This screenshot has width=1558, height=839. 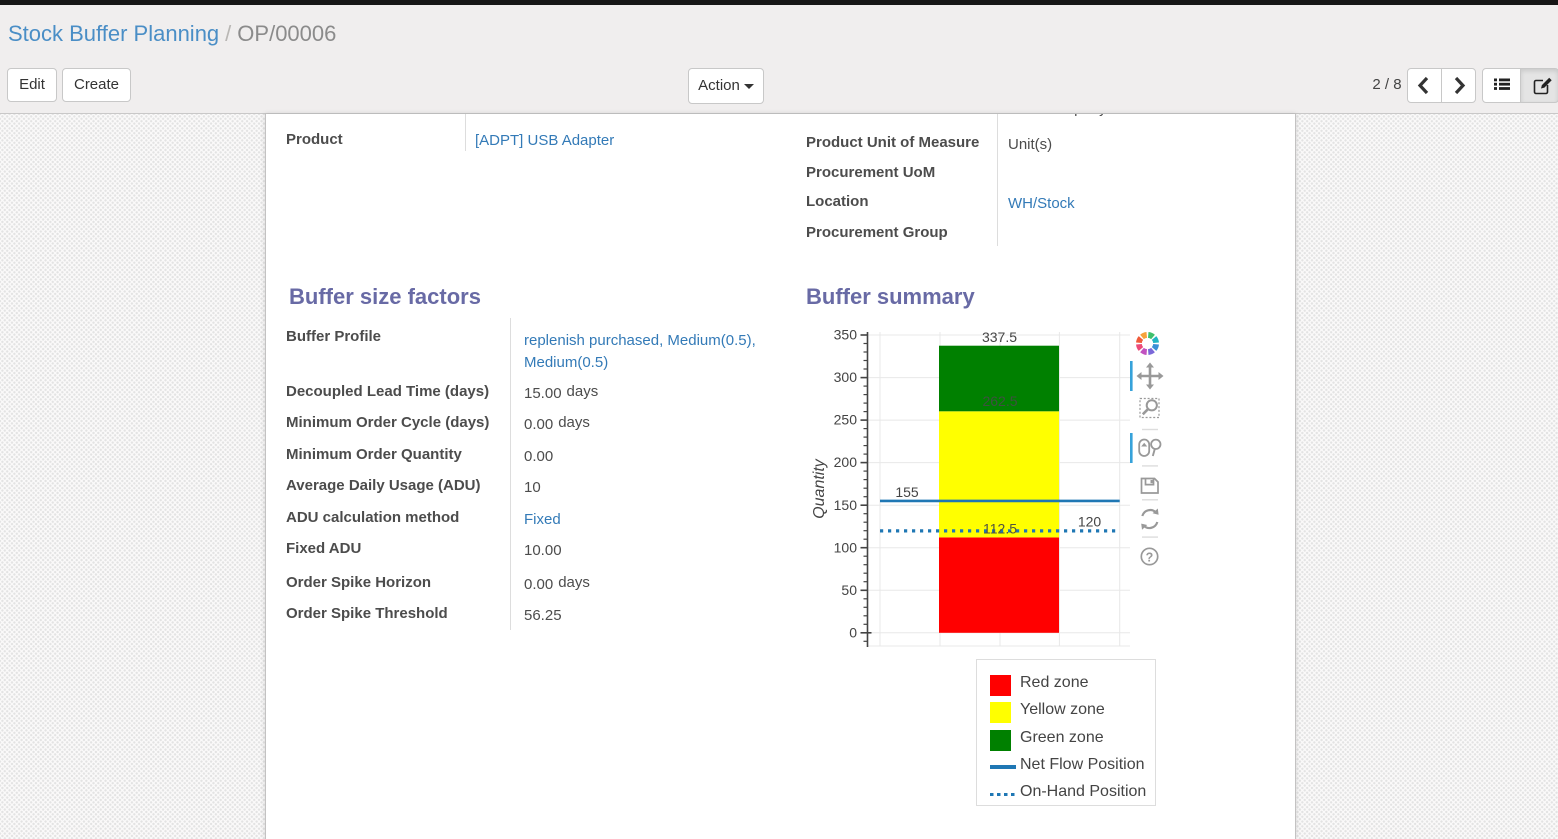 I want to click on svg-text: 337.5, so click(x=999, y=337).